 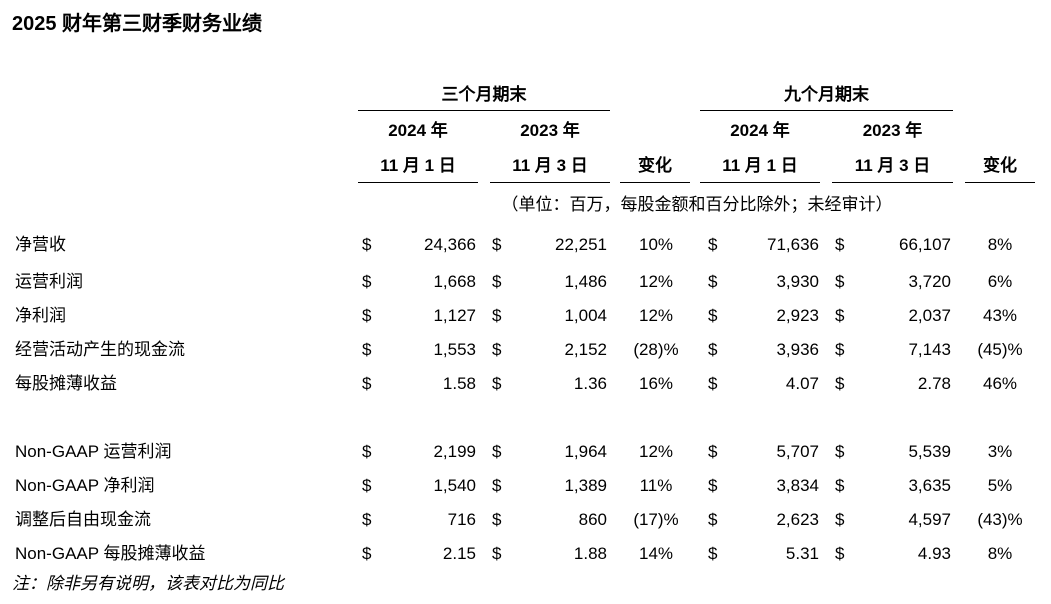 What do you see at coordinates (826, 94) in the screenshot?
I see `group-header: 九个月期末` at bounding box center [826, 94].